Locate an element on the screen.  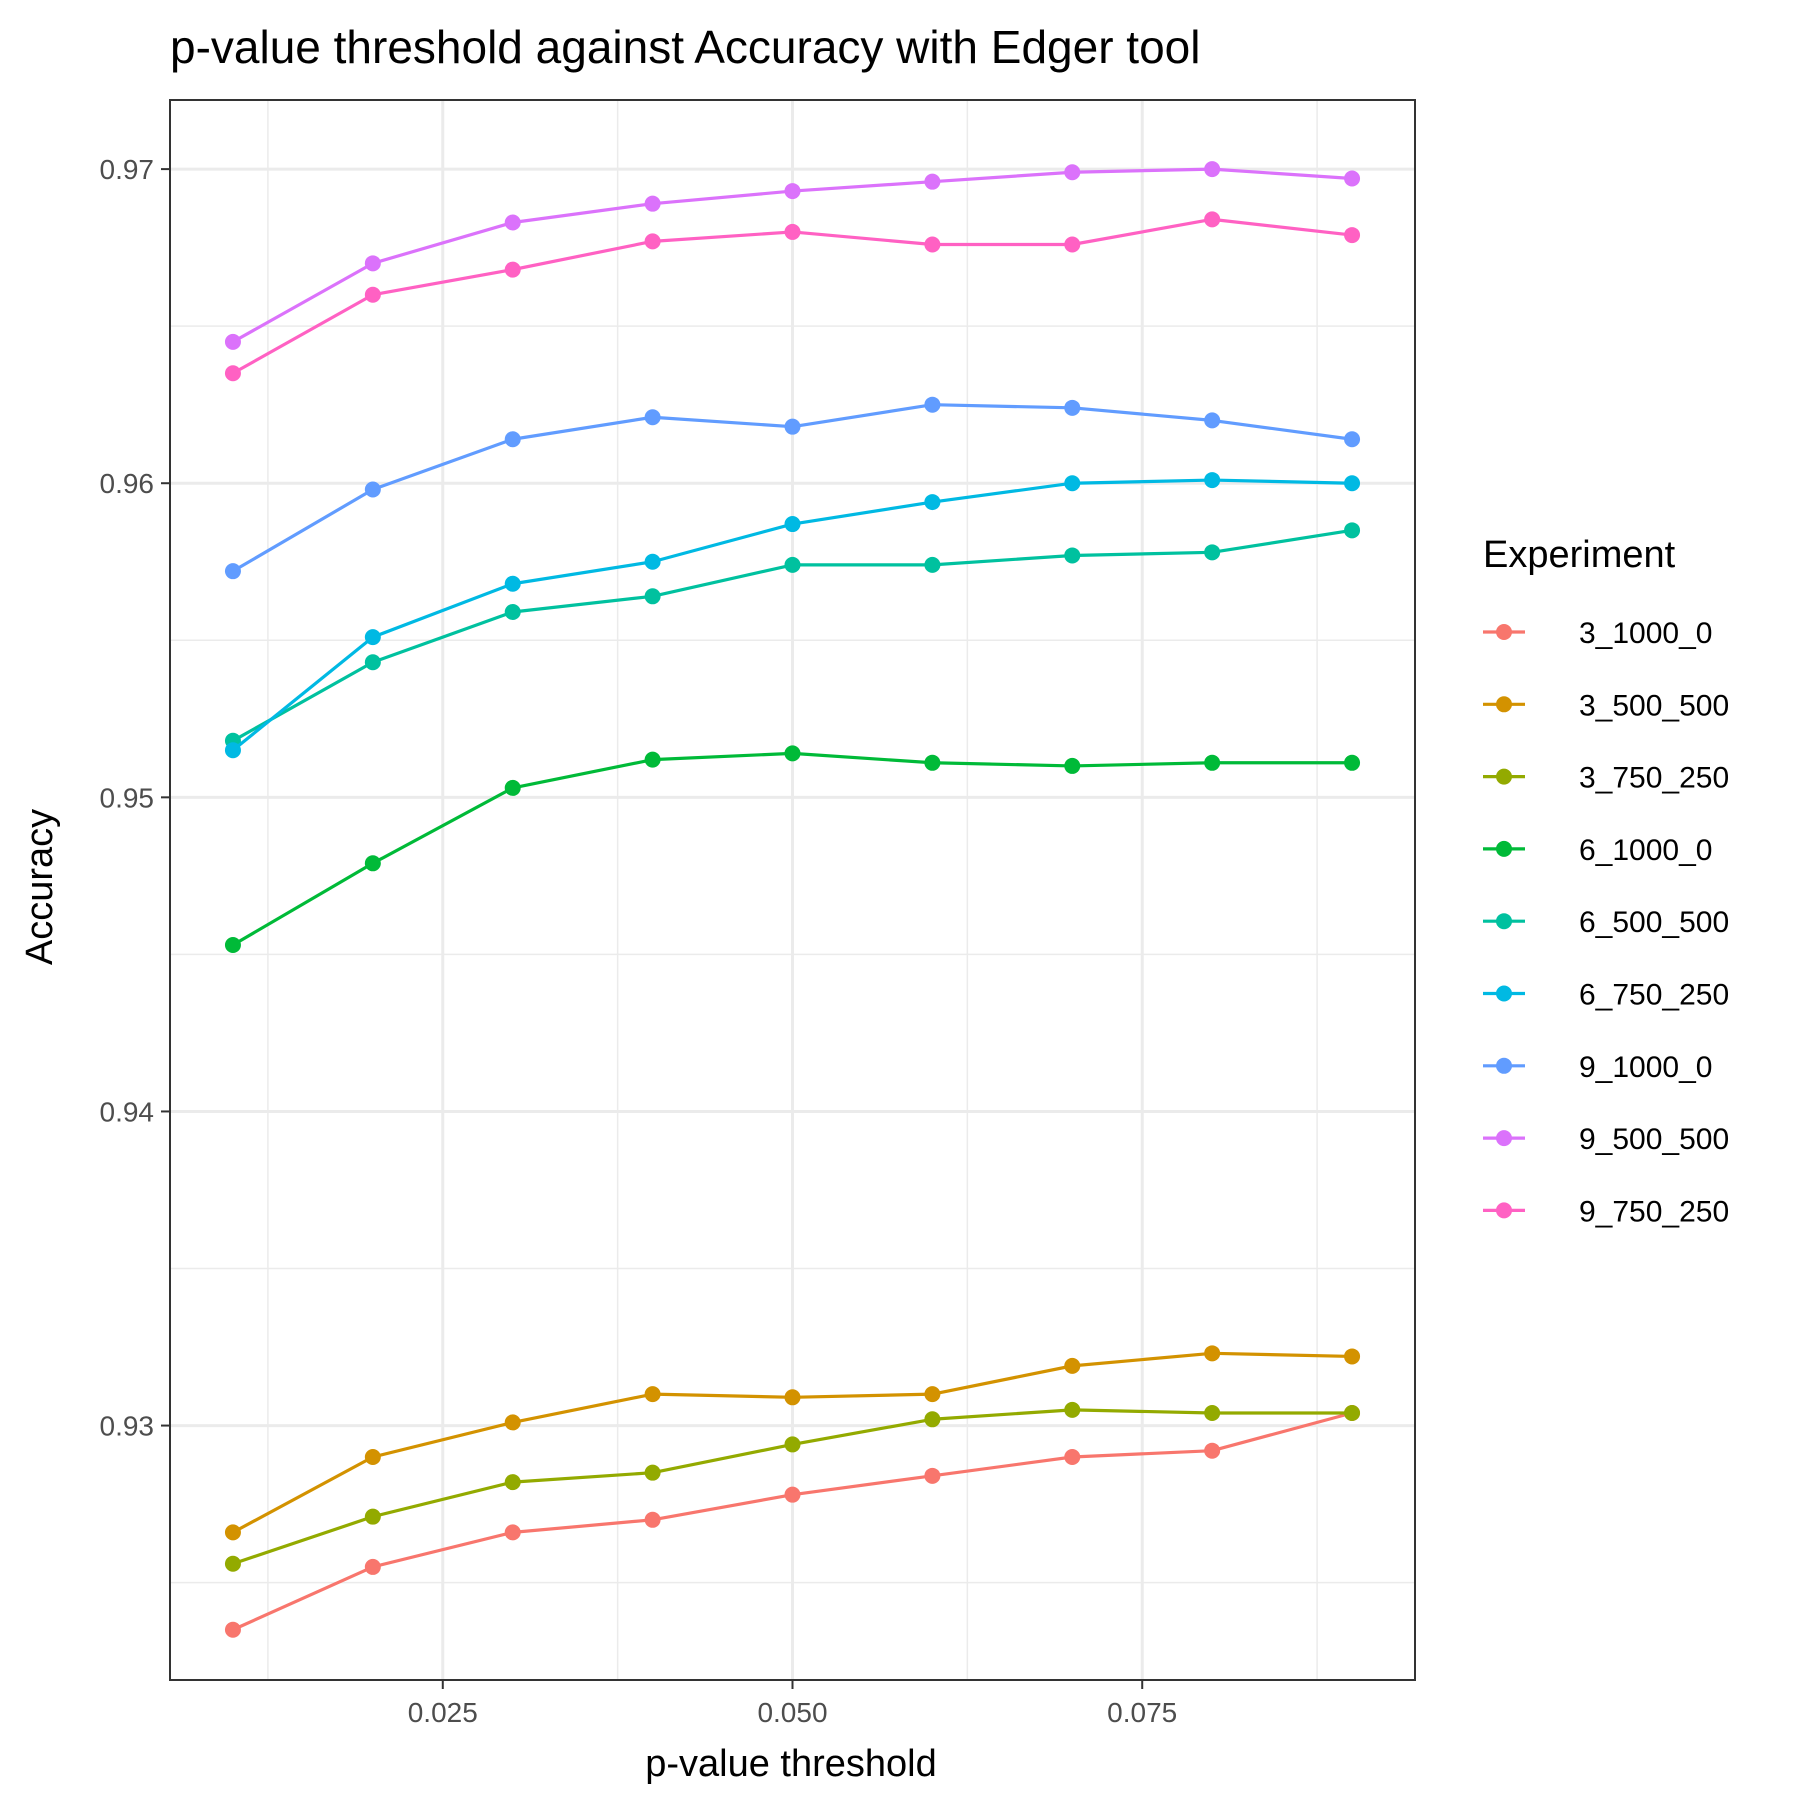
legend-label: 3_750_250 is located at coordinates (1654, 778).